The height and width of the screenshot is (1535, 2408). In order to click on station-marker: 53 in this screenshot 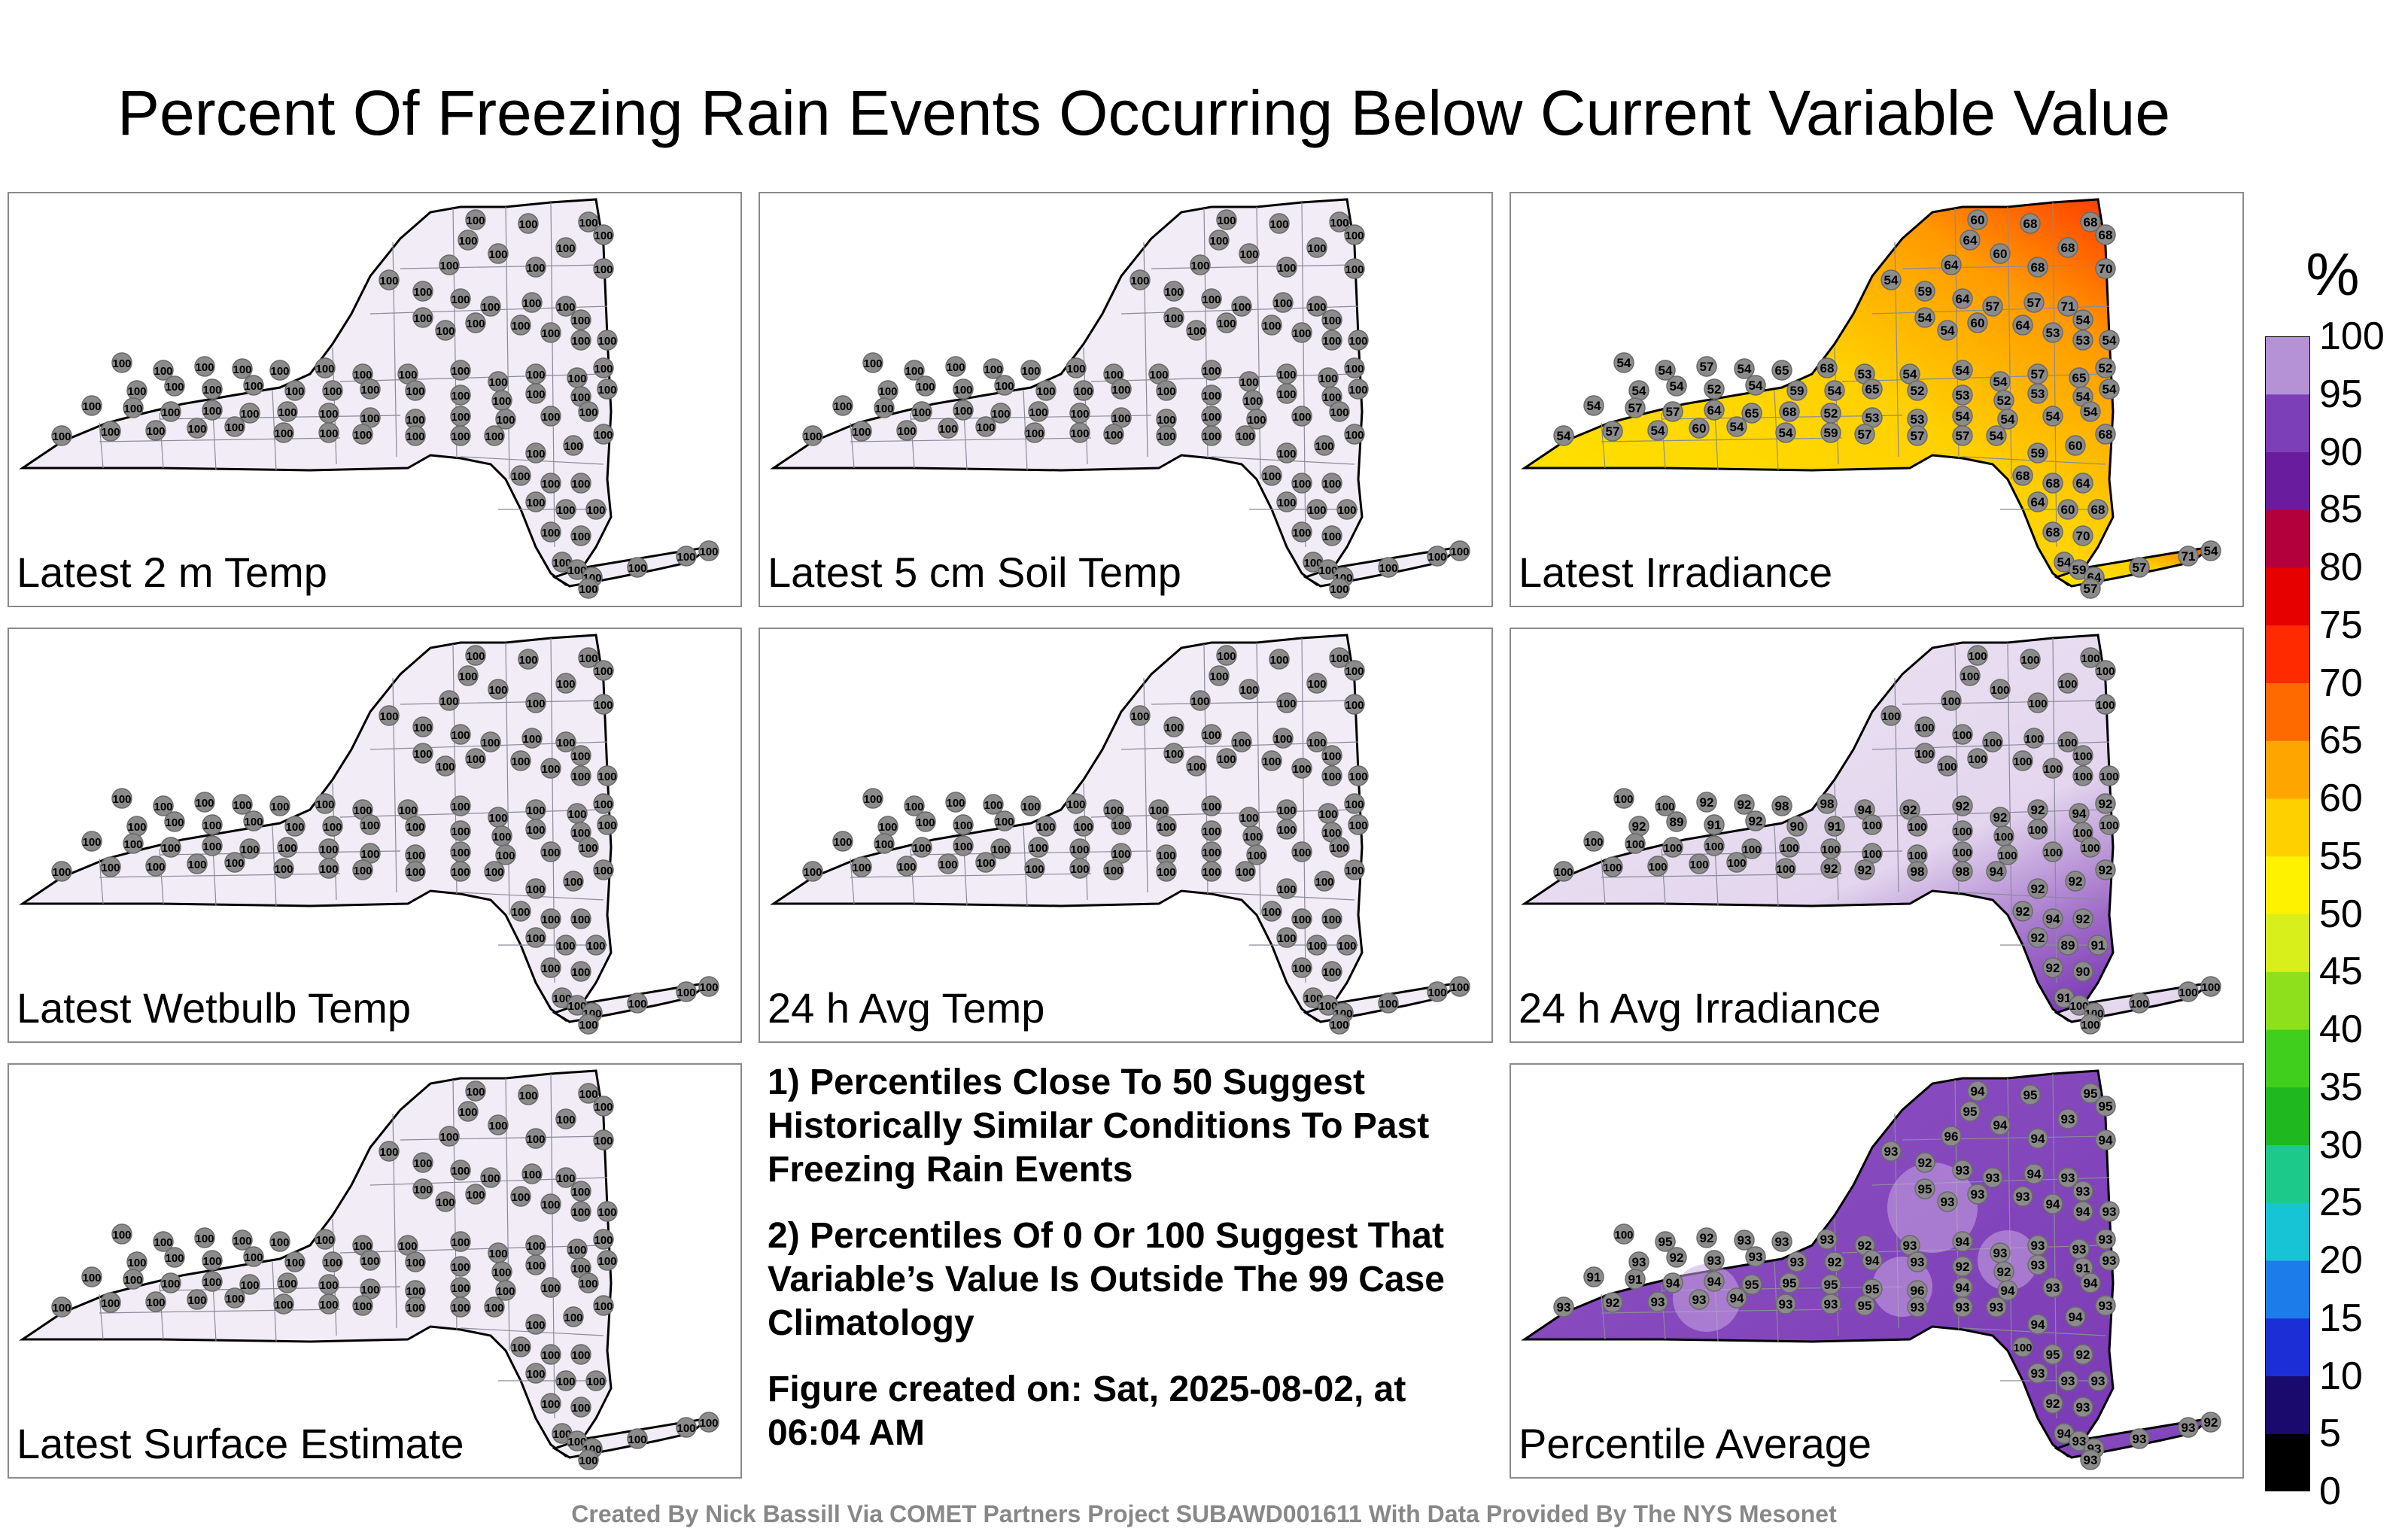, I will do `click(1864, 374)`.